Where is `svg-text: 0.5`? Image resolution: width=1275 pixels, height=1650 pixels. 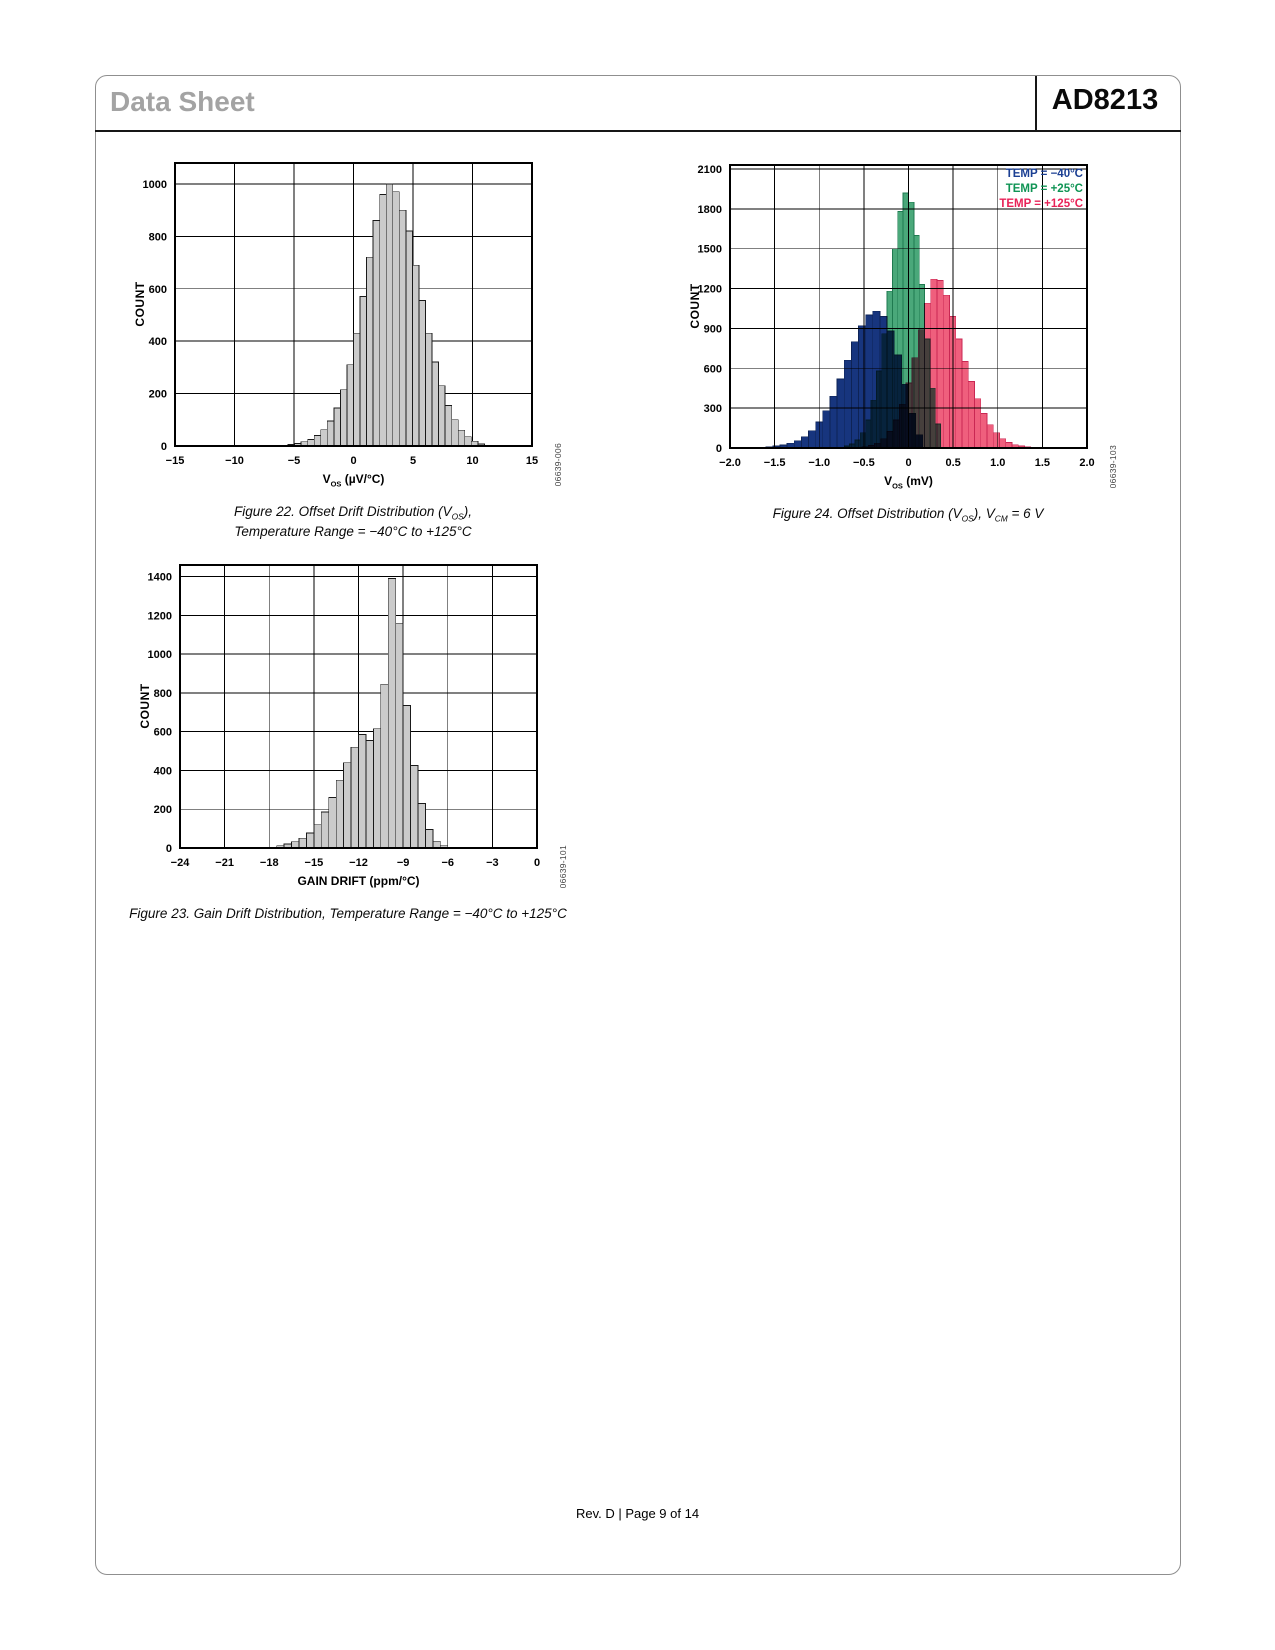 svg-text: 0.5 is located at coordinates (952, 463).